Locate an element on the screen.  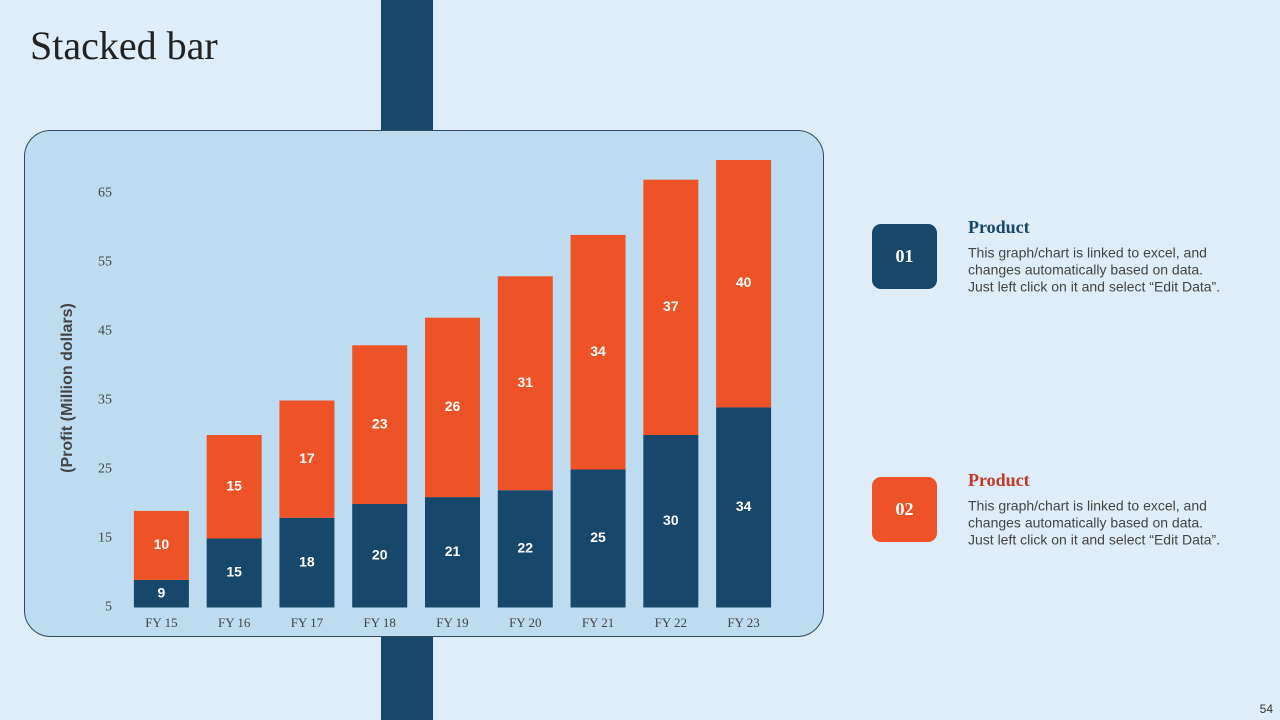
x-tick-label: FY 16 is located at coordinates (234, 622).